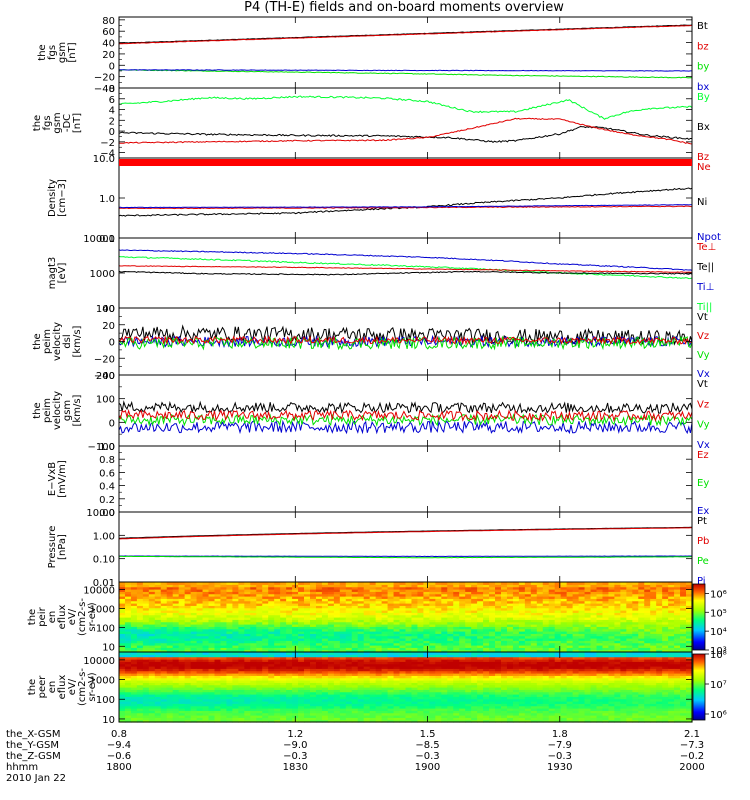 The height and width of the screenshot is (800, 750). I want to click on y-label-line: peir, so click(42, 616).